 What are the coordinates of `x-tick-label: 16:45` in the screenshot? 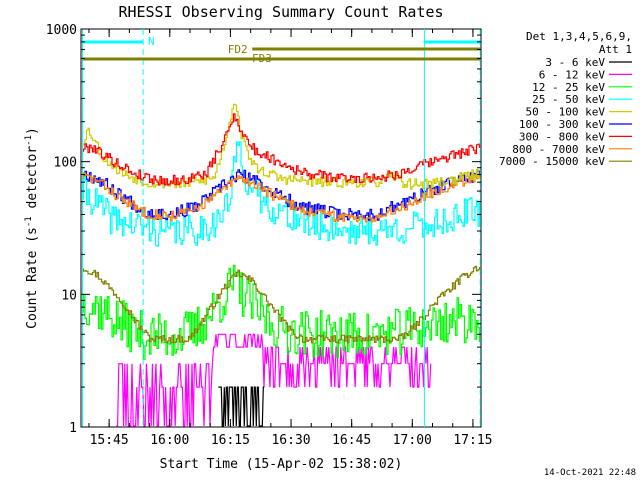 It's located at (351, 440).